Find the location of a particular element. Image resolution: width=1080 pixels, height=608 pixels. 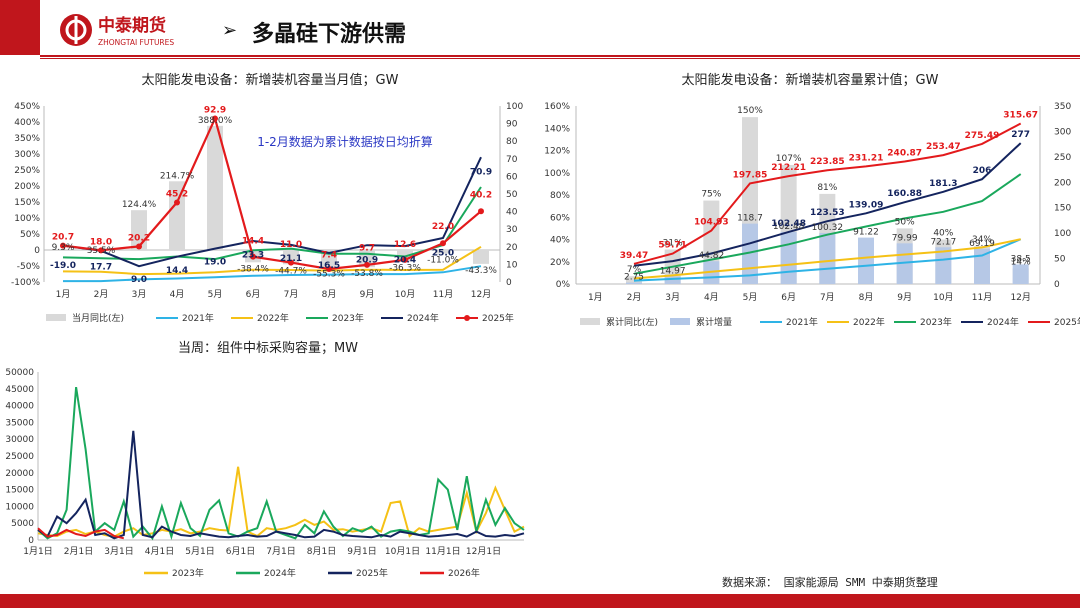

chart2-2024-label: 139.09 is located at coordinates (866, 205).